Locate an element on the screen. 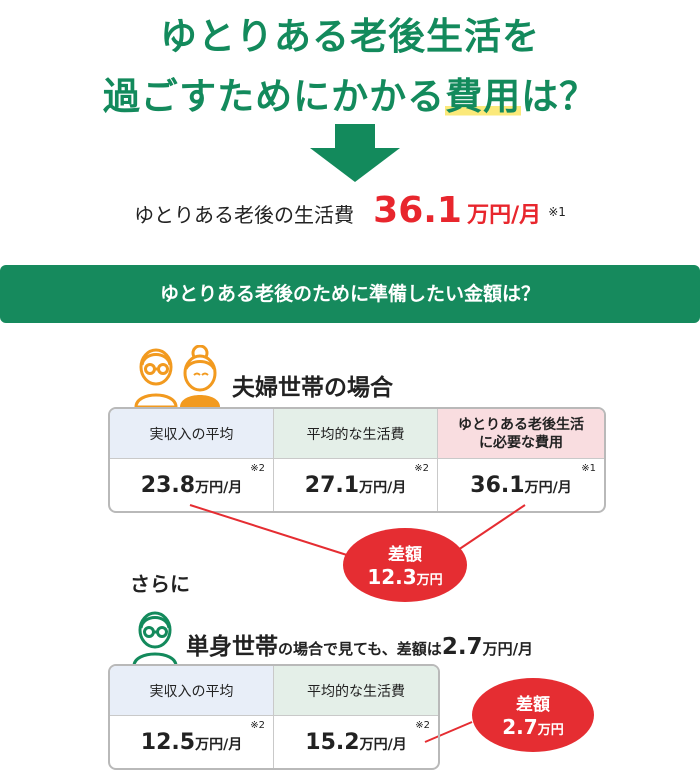  single-value-living: 15.2万円/月 ※2 is located at coordinates (356, 742).